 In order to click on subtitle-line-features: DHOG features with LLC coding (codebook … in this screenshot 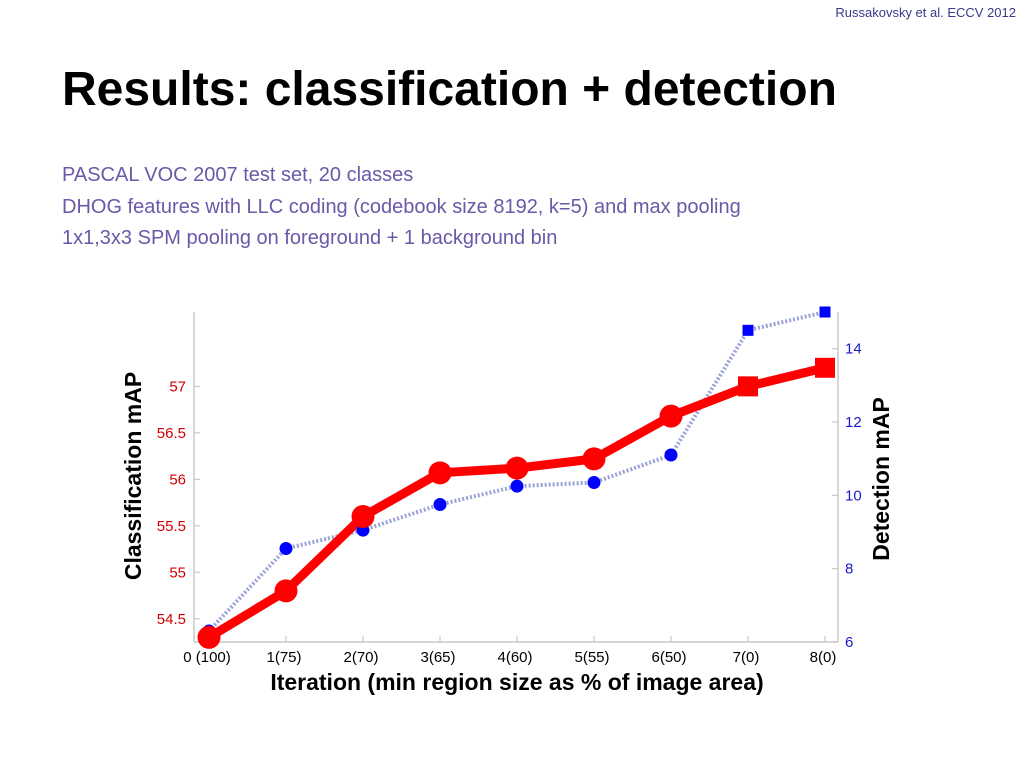, I will do `click(401, 206)`.